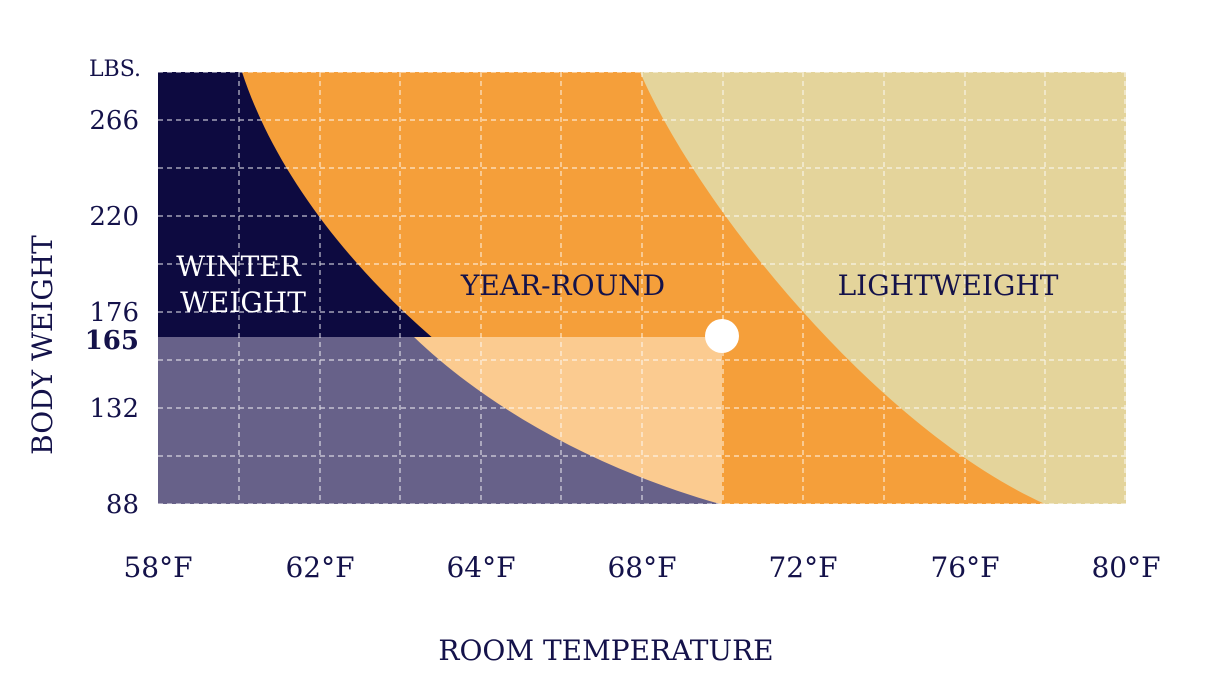  What do you see at coordinates (242, 284) in the screenshot?
I see `region-label-winter: WINTER WEIGHT` at bounding box center [242, 284].